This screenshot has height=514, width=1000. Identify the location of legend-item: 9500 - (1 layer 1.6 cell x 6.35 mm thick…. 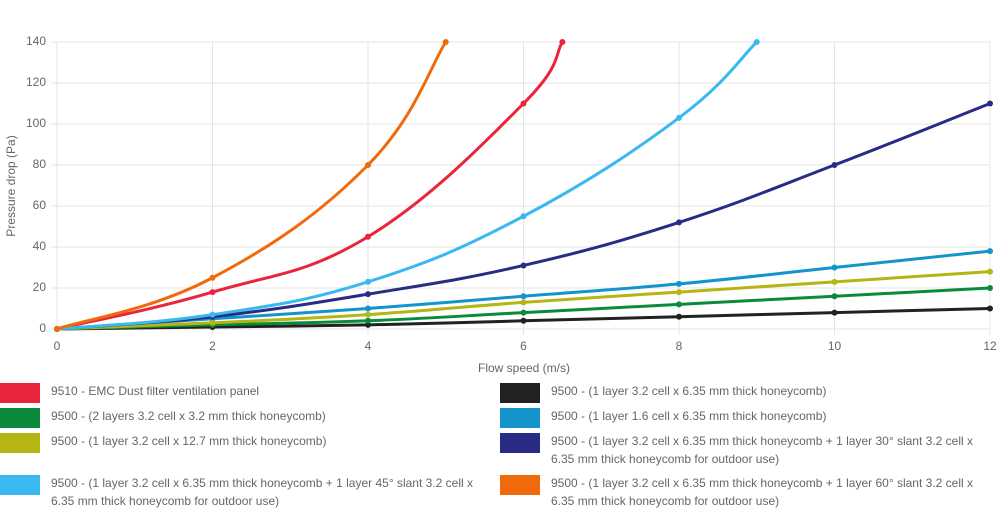
(740, 418).